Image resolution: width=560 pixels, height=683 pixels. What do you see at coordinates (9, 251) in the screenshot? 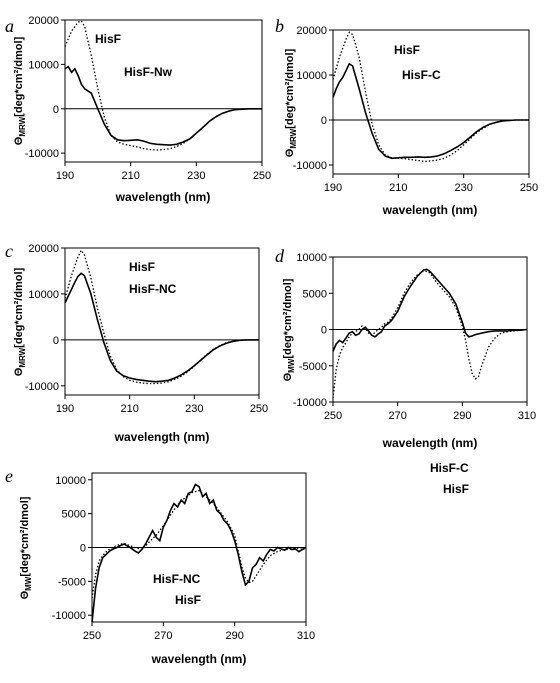
I see `panel-letter: c` at bounding box center [9, 251].